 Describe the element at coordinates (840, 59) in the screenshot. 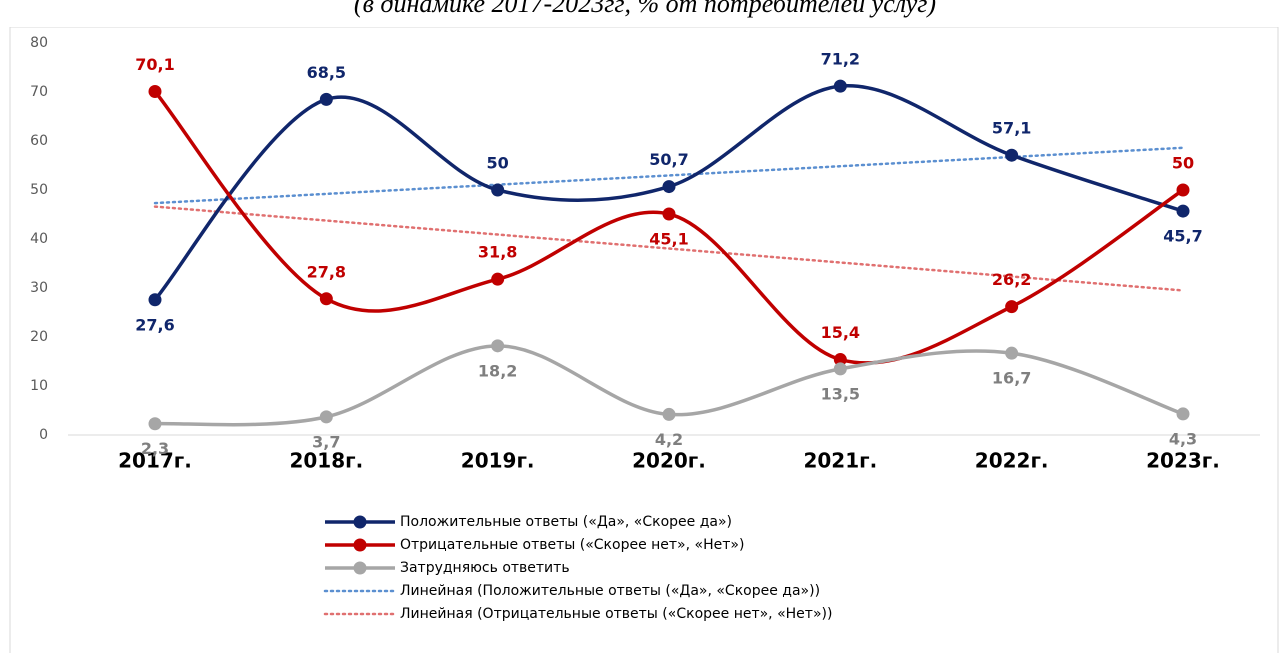

I see `data-label: 71,2` at that location.